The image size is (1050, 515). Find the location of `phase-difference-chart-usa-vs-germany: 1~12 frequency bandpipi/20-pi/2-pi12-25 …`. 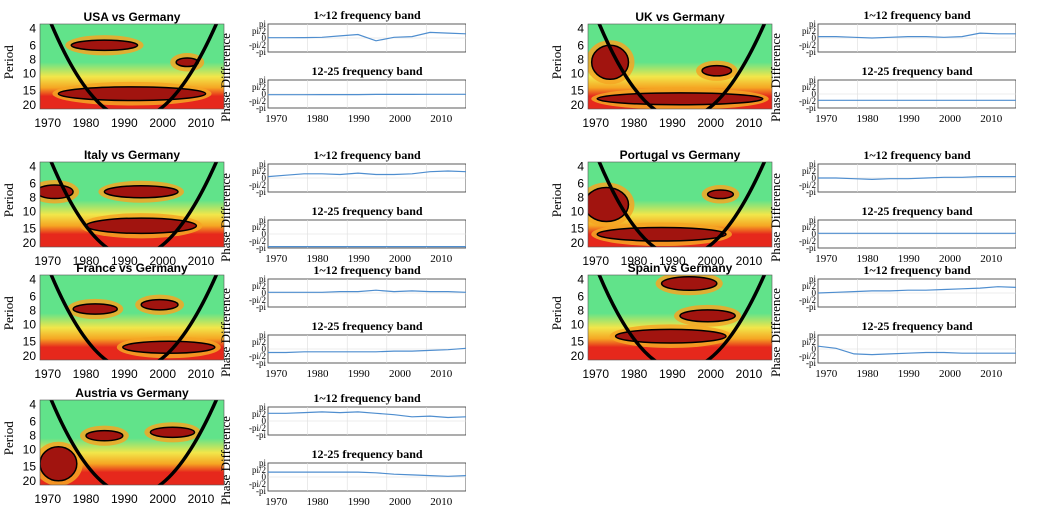

phase-difference-chart-usa-vs-germany: 1~12 frequency bandpipi/20-pi/2-pi12-25 … is located at coordinates (342, 70).